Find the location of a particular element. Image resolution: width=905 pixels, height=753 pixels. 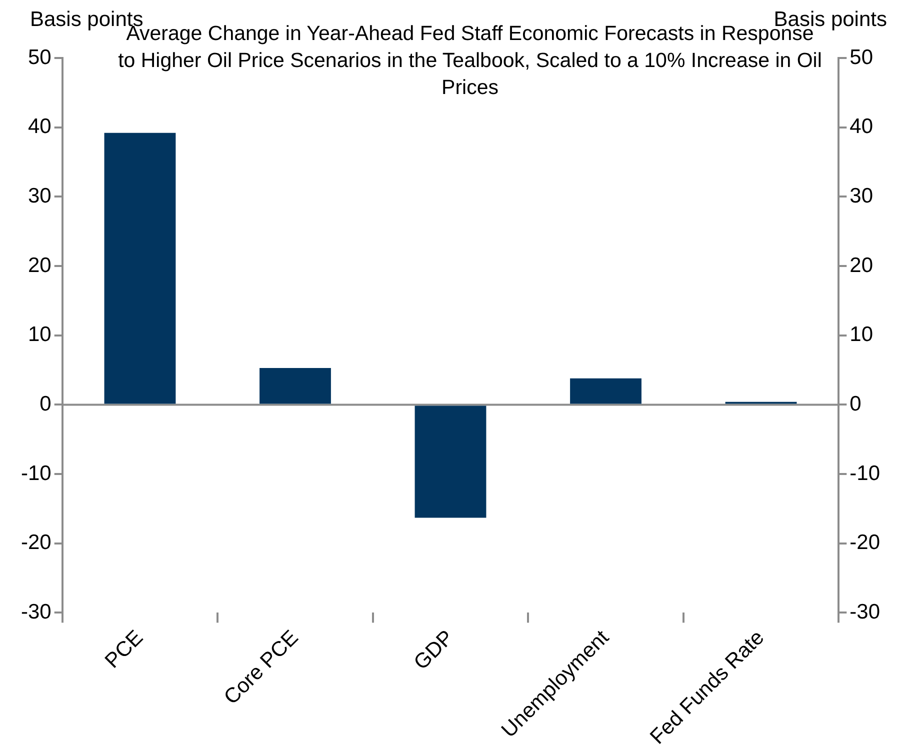

y-tick-label: 20 is located at coordinates (40, 265).